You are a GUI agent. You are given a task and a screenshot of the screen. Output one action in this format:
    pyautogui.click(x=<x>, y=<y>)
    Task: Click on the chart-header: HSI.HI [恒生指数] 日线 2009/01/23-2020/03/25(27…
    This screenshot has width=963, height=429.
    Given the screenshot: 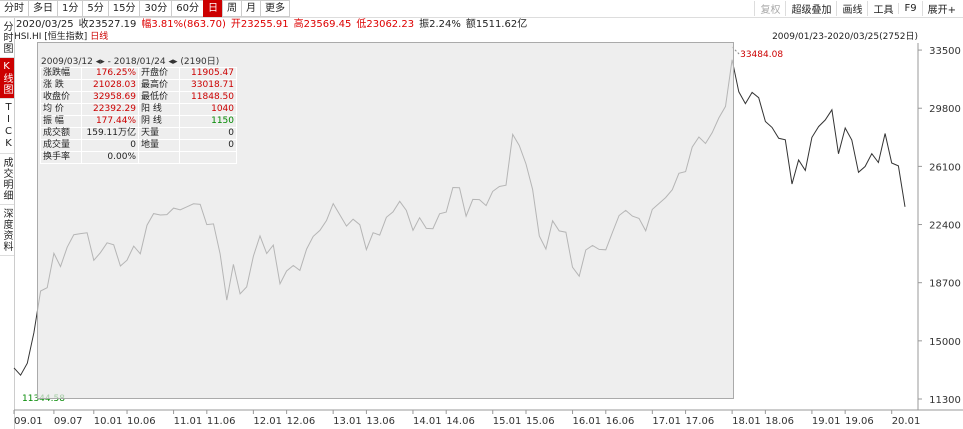 What is the action you would take?
    pyautogui.click(x=466, y=37)
    